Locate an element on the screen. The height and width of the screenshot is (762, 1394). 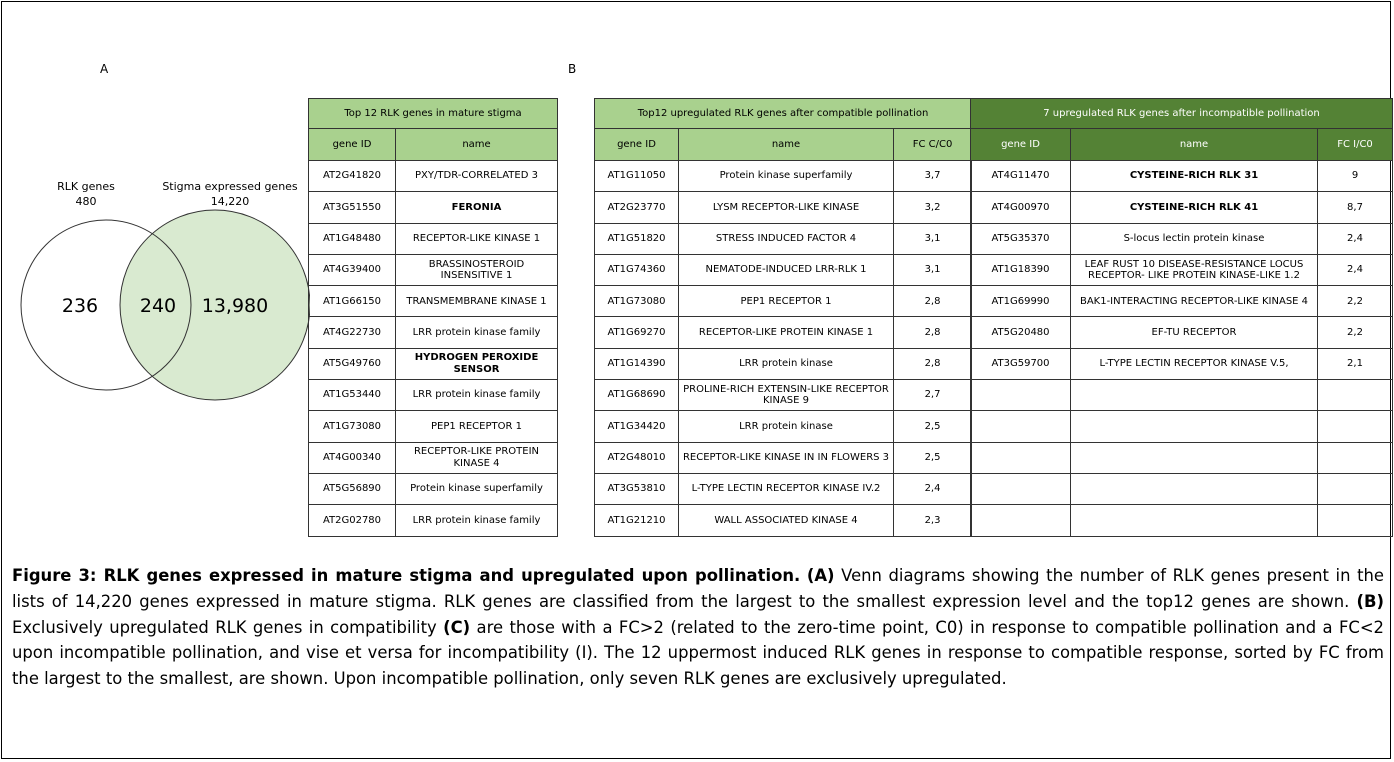
set-label: RLK genes is located at coordinates (86, 186).